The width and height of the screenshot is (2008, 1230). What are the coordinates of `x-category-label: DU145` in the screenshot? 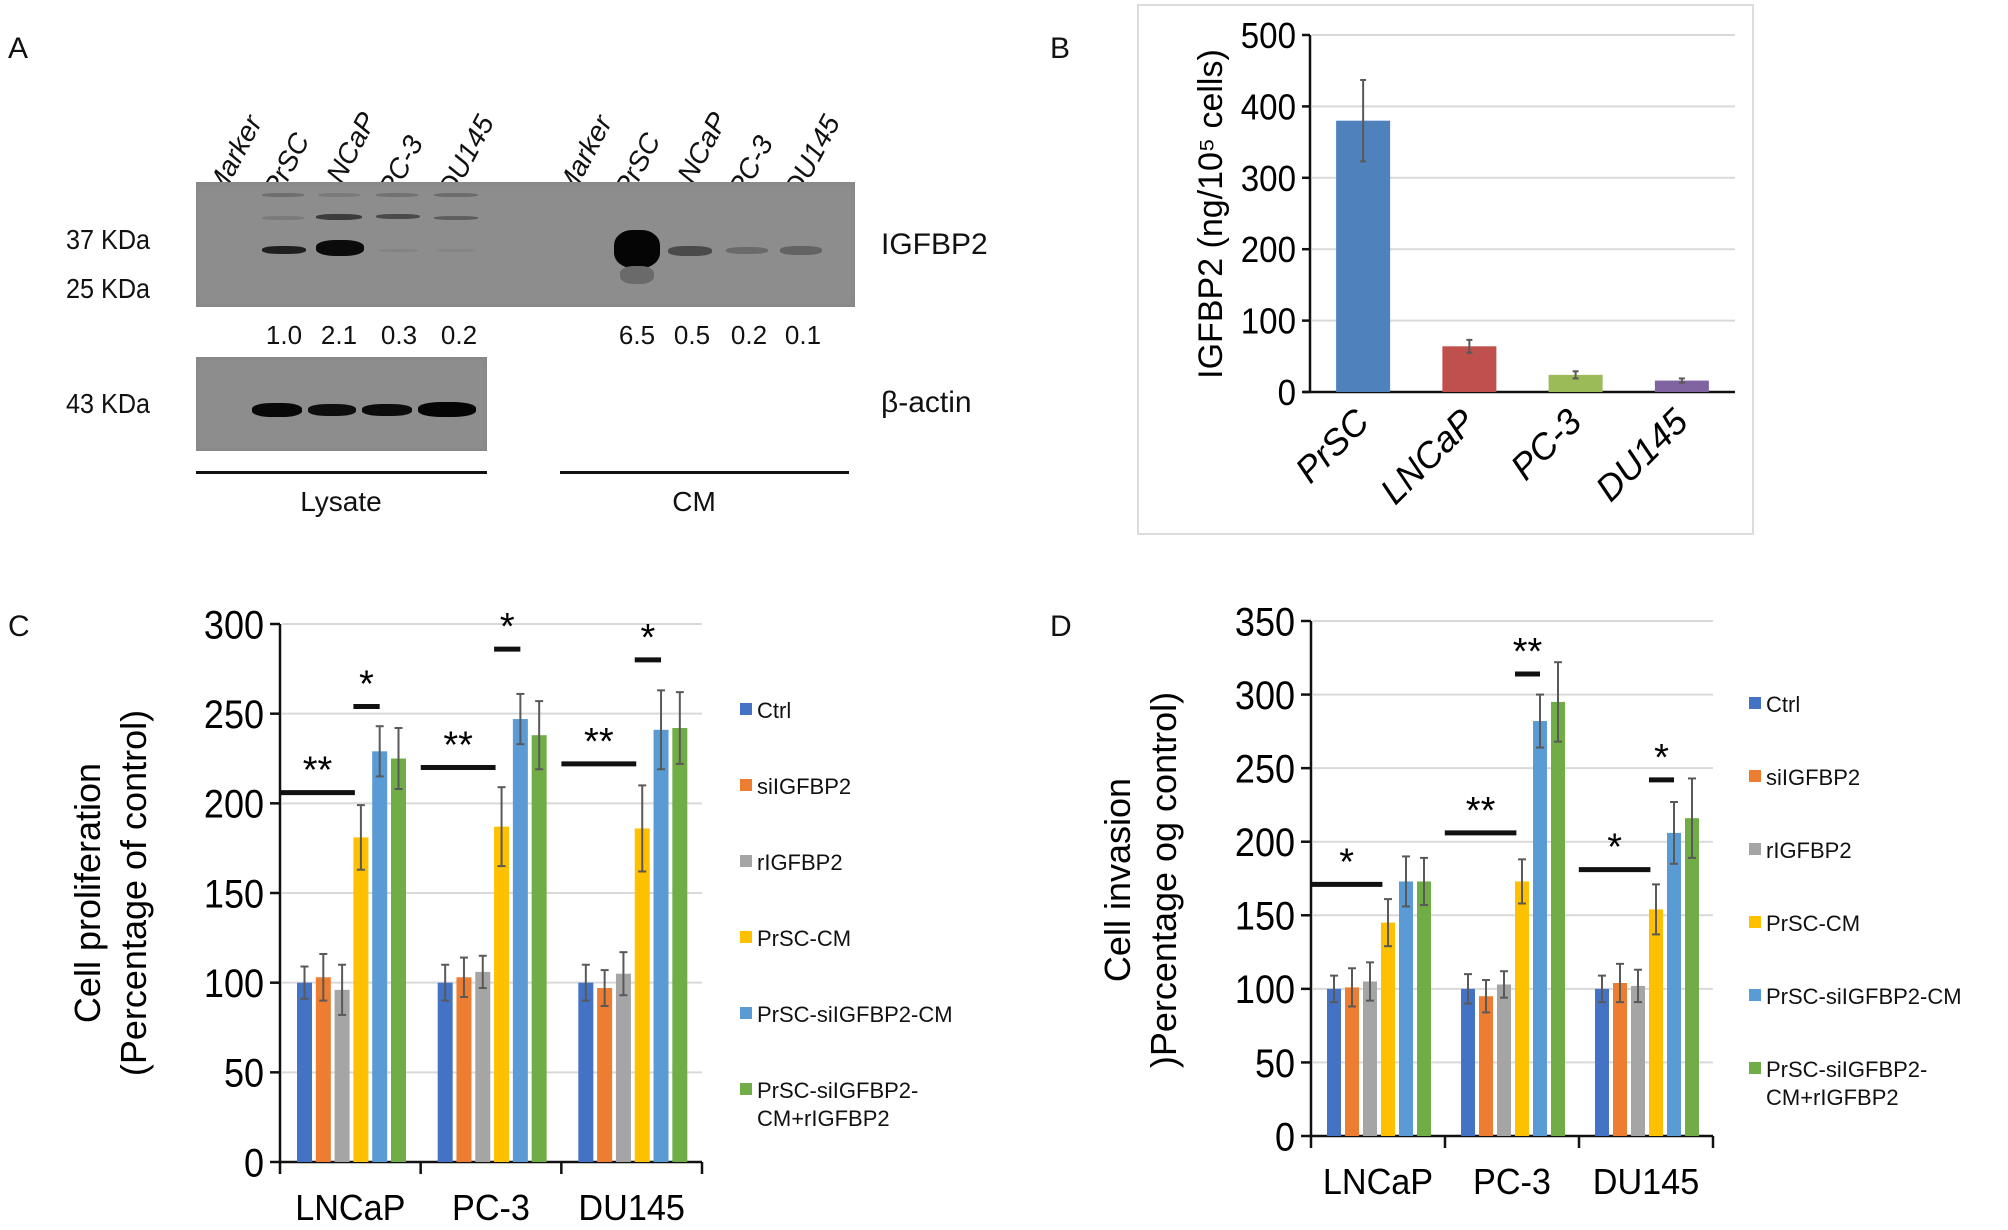 It's located at (1646, 1182).